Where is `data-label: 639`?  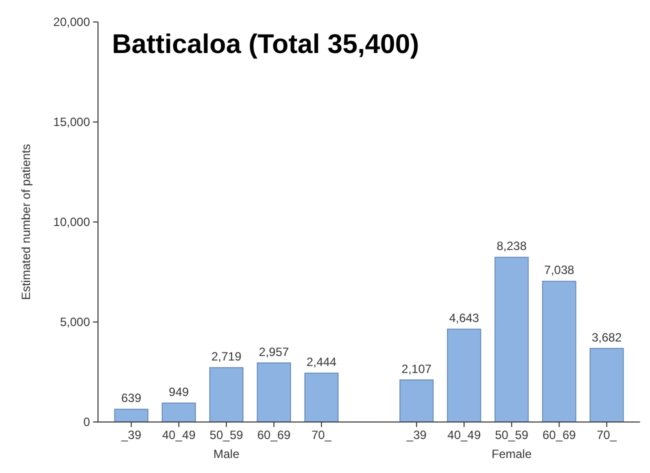
data-label: 639 is located at coordinates (131, 398).